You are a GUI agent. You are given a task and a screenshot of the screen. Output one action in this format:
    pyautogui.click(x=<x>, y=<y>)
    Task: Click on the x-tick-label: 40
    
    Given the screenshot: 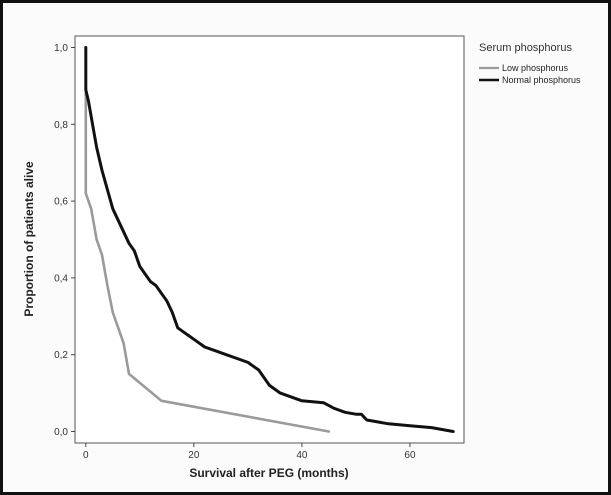 What is the action you would take?
    pyautogui.click(x=302, y=455)
    